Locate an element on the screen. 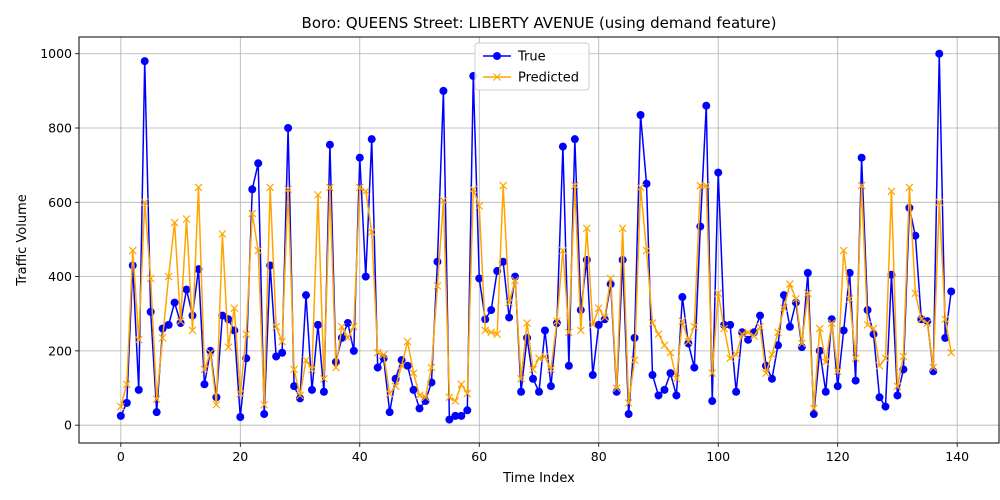 This screenshot has height=500, width=1000. legend-label-true: True is located at coordinates (531, 57).